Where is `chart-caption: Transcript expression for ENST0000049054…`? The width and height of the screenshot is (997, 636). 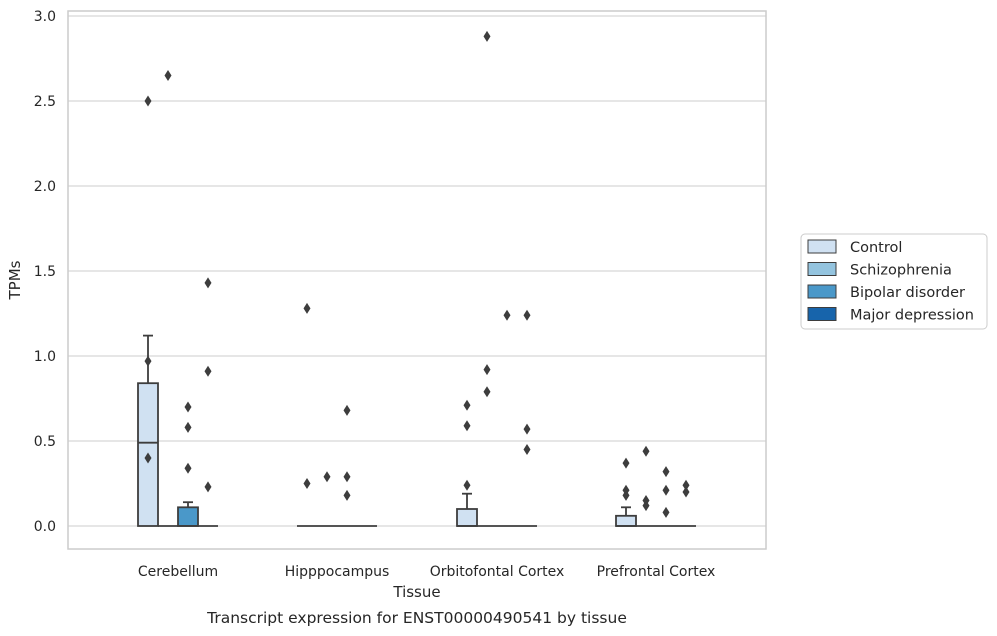
chart-caption: Transcript expression for ENST0000049054… is located at coordinates (416, 618).